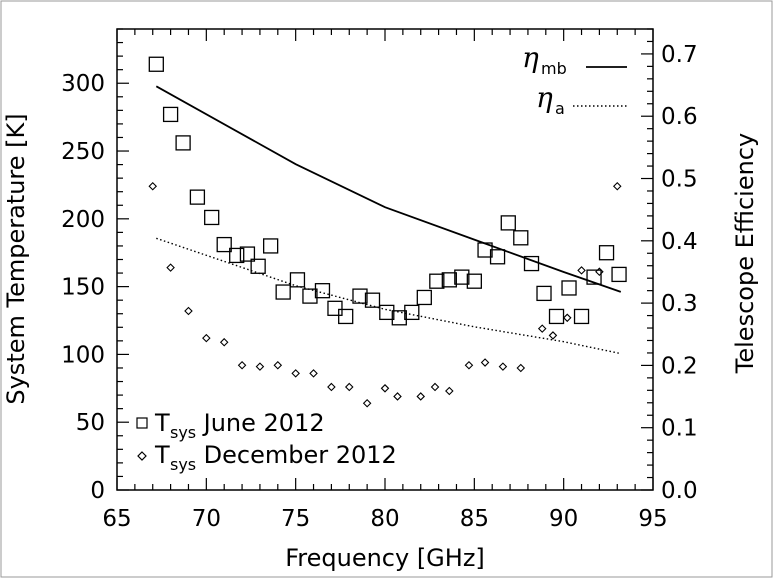 The image size is (773, 578). I want to click on x-tick-label: 65, so click(116, 519).